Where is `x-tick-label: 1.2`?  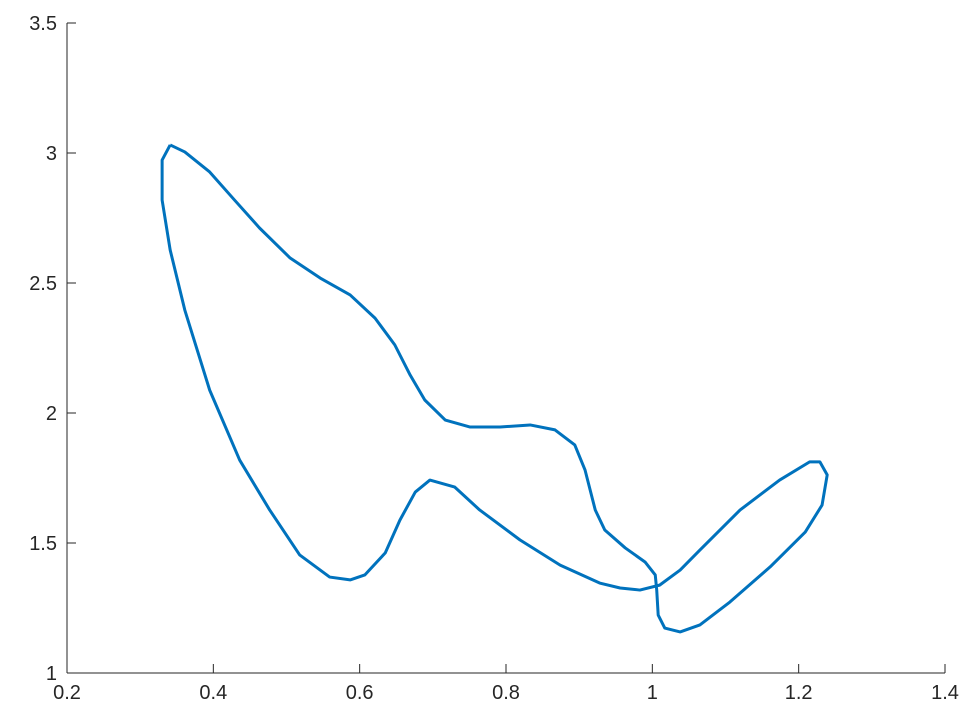 x-tick-label: 1.2 is located at coordinates (799, 693).